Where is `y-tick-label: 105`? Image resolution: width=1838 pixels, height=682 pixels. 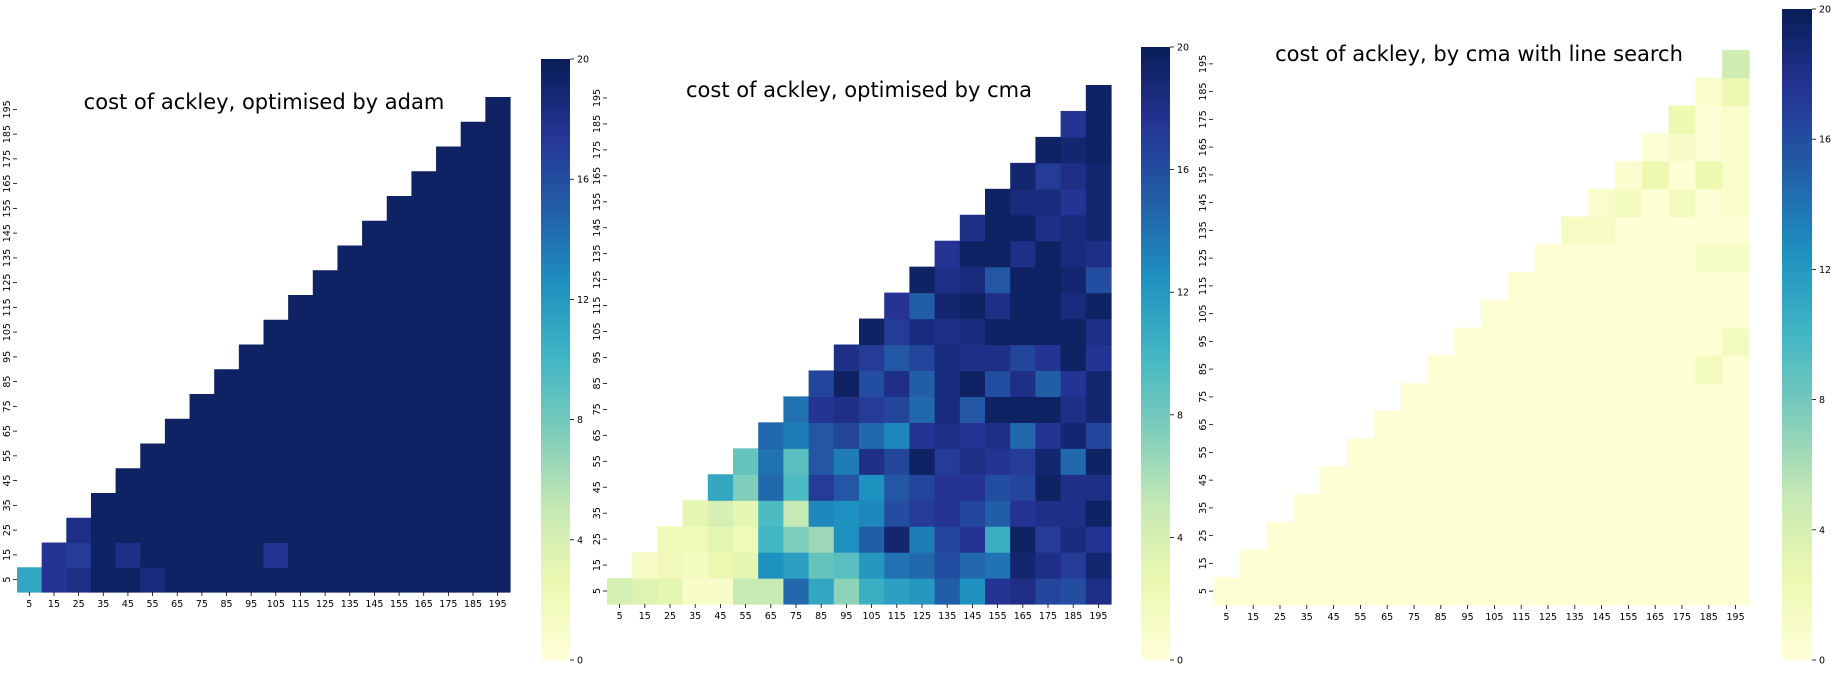 y-tick-label: 105 is located at coordinates (7, 332).